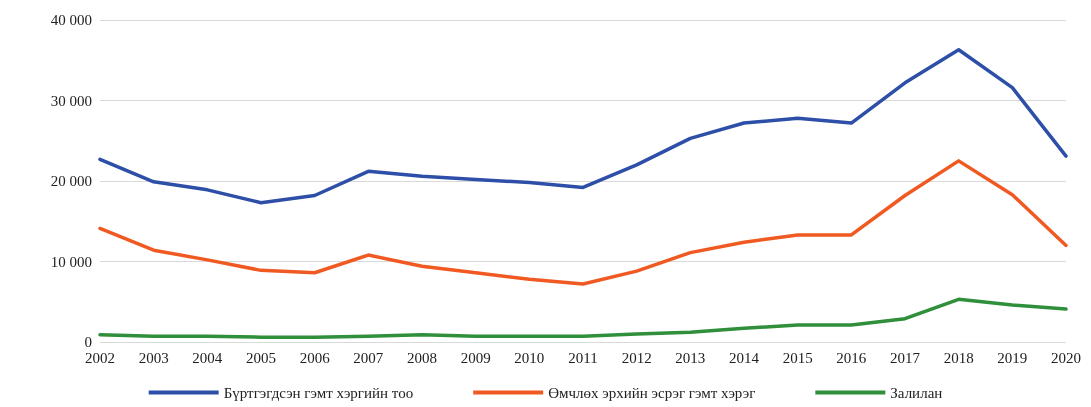  Describe the element at coordinates (529, 357) in the screenshot. I see `x-tick-label: 2010` at that location.